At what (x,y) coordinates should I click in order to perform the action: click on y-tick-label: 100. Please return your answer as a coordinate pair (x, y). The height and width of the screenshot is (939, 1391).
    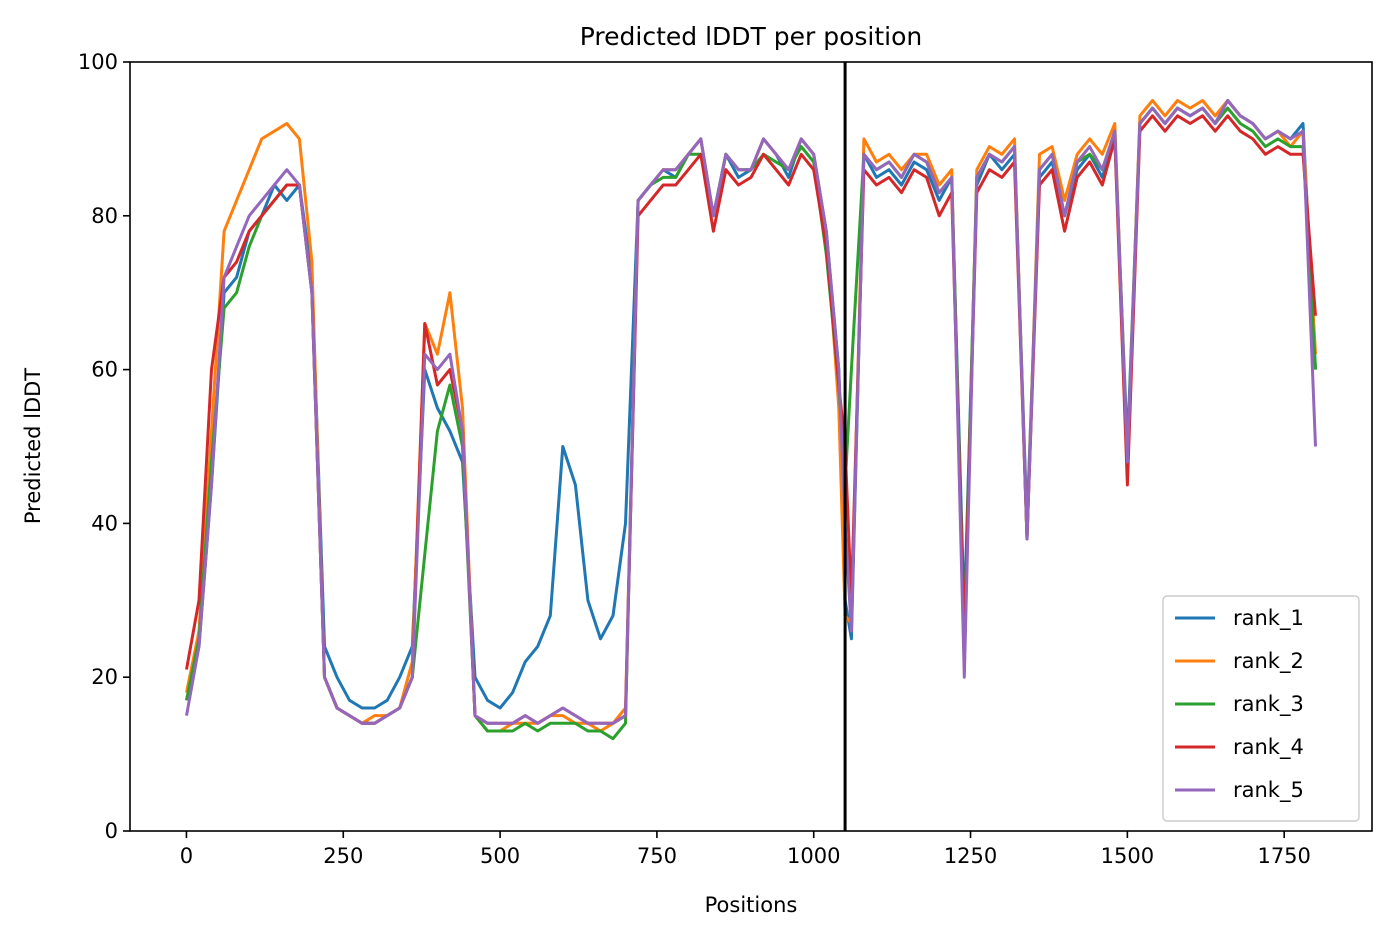
    Looking at the image, I should click on (98, 62).